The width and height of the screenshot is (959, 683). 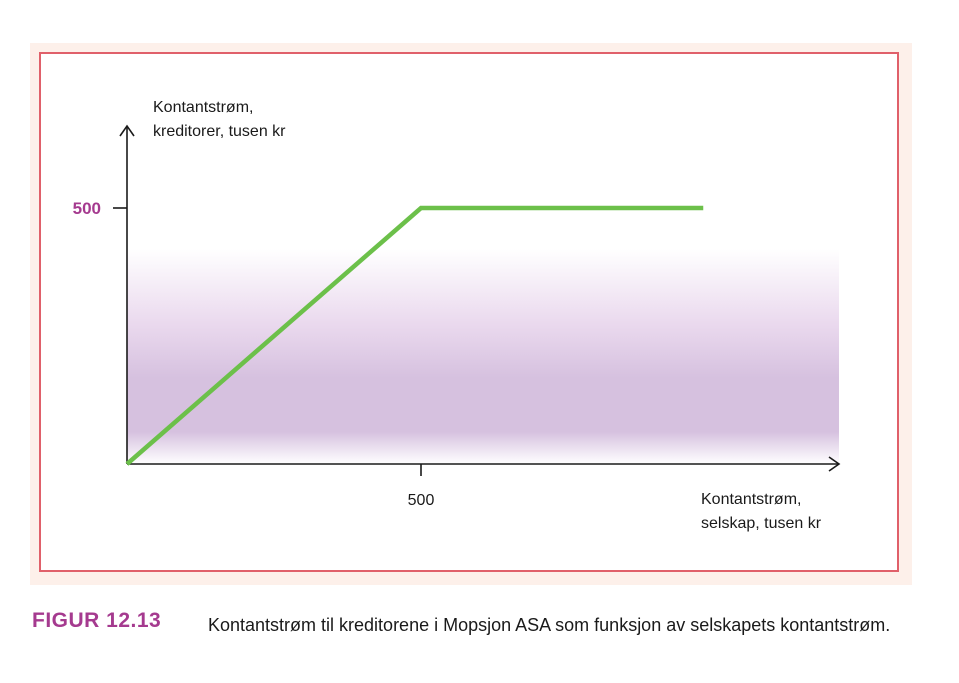 I want to click on y-tick-label: 500, so click(x=87, y=208).